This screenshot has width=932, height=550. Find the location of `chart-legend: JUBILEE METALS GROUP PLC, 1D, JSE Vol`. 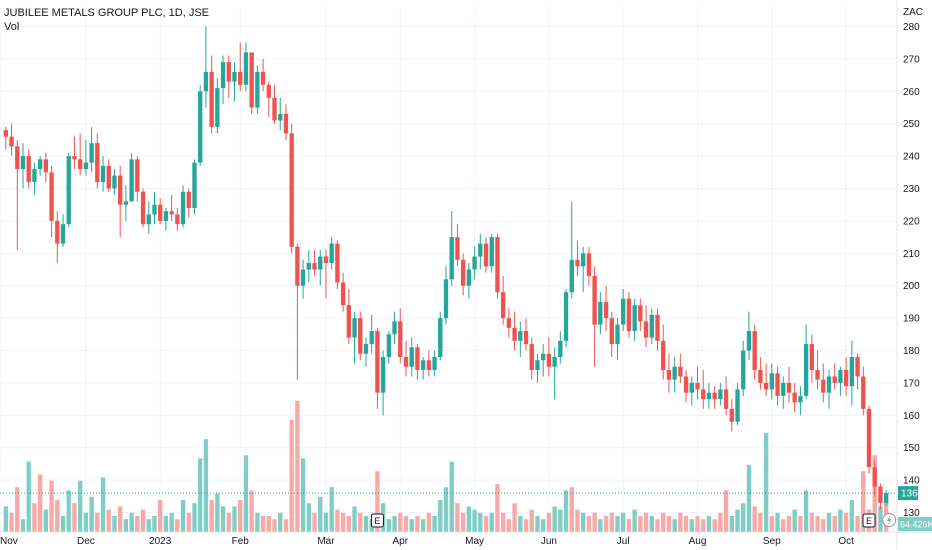

chart-legend: JUBILEE METALS GROUP PLC, 1D, JSE Vol is located at coordinates (106, 20).